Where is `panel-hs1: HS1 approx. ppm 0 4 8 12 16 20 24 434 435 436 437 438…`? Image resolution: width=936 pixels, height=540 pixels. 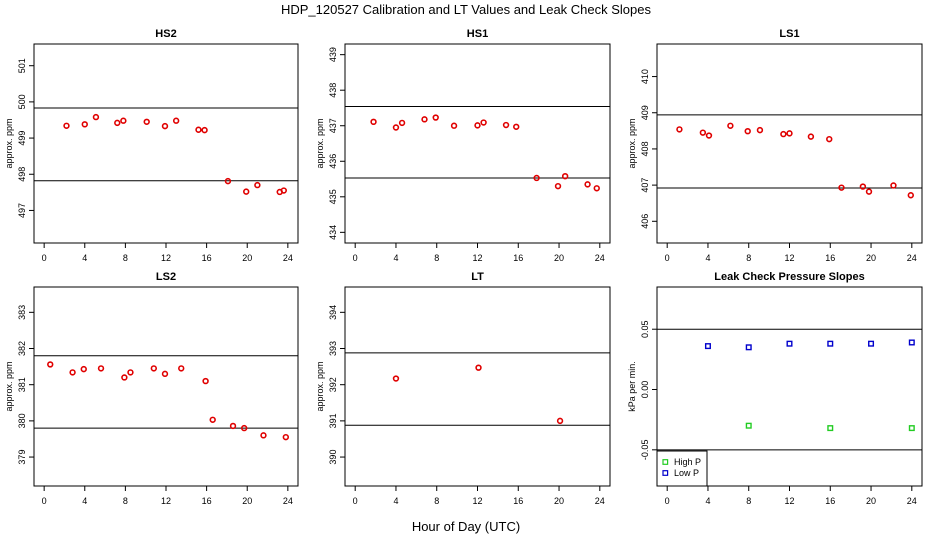 panel-hs1: HS1 approx. ppm 0 4 8 12 16 20 24 434 435 436 437 438… is located at coordinates (463, 145).